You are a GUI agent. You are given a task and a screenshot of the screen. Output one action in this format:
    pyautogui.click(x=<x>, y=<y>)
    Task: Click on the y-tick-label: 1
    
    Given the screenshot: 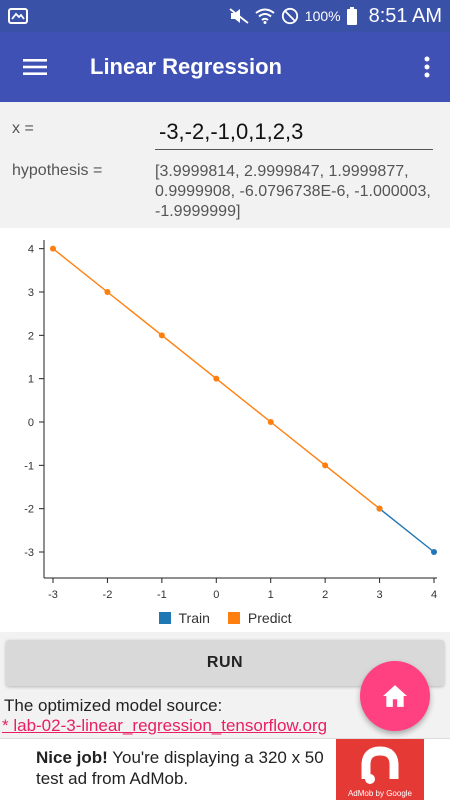 What is the action you would take?
    pyautogui.click(x=31, y=380)
    